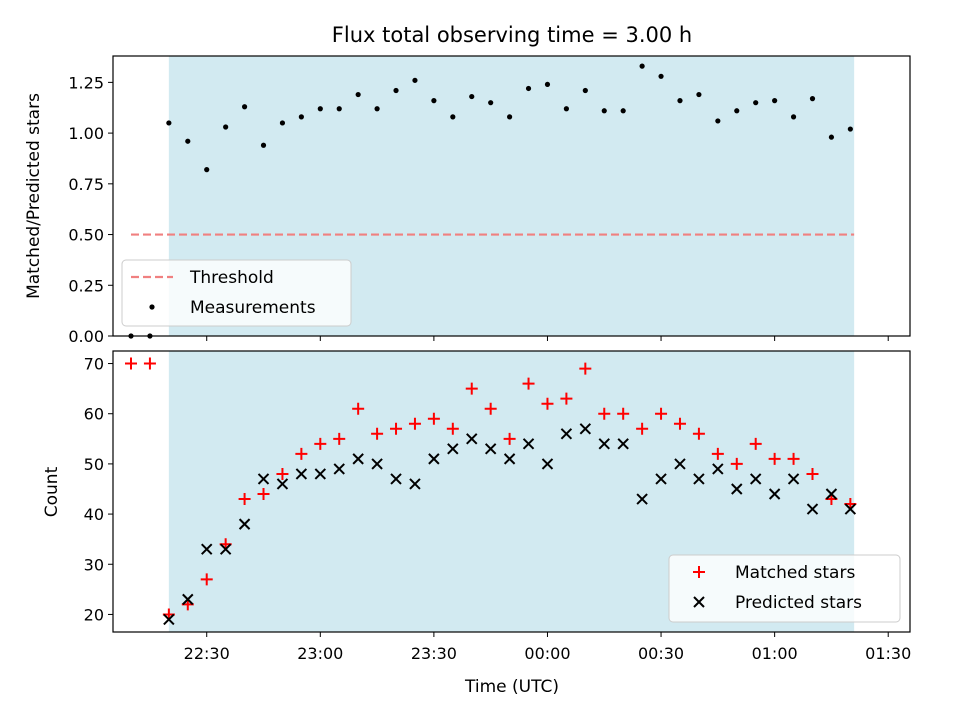  What do you see at coordinates (888, 653) in the screenshot?
I see `bottom-x-tick-label: 01:30` at bounding box center [888, 653].